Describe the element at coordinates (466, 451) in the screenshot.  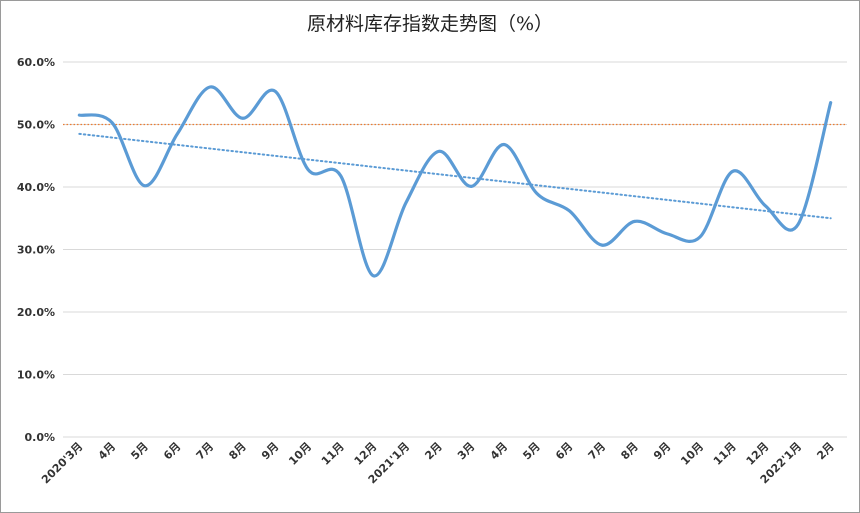
I see `x-tick-label: 3月` at that location.